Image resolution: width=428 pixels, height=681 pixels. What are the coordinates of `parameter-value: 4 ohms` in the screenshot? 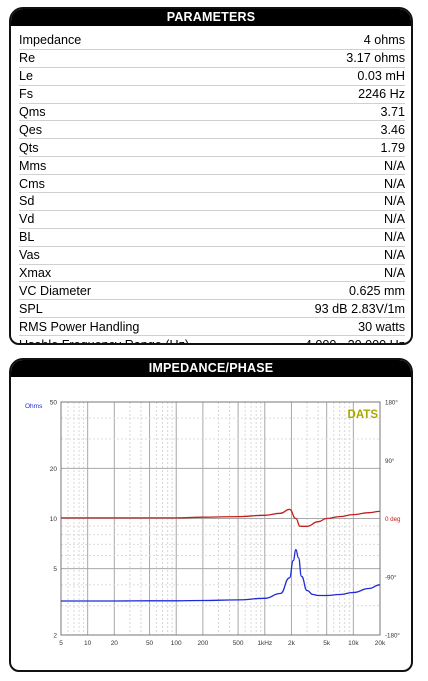 It's located at (384, 40).